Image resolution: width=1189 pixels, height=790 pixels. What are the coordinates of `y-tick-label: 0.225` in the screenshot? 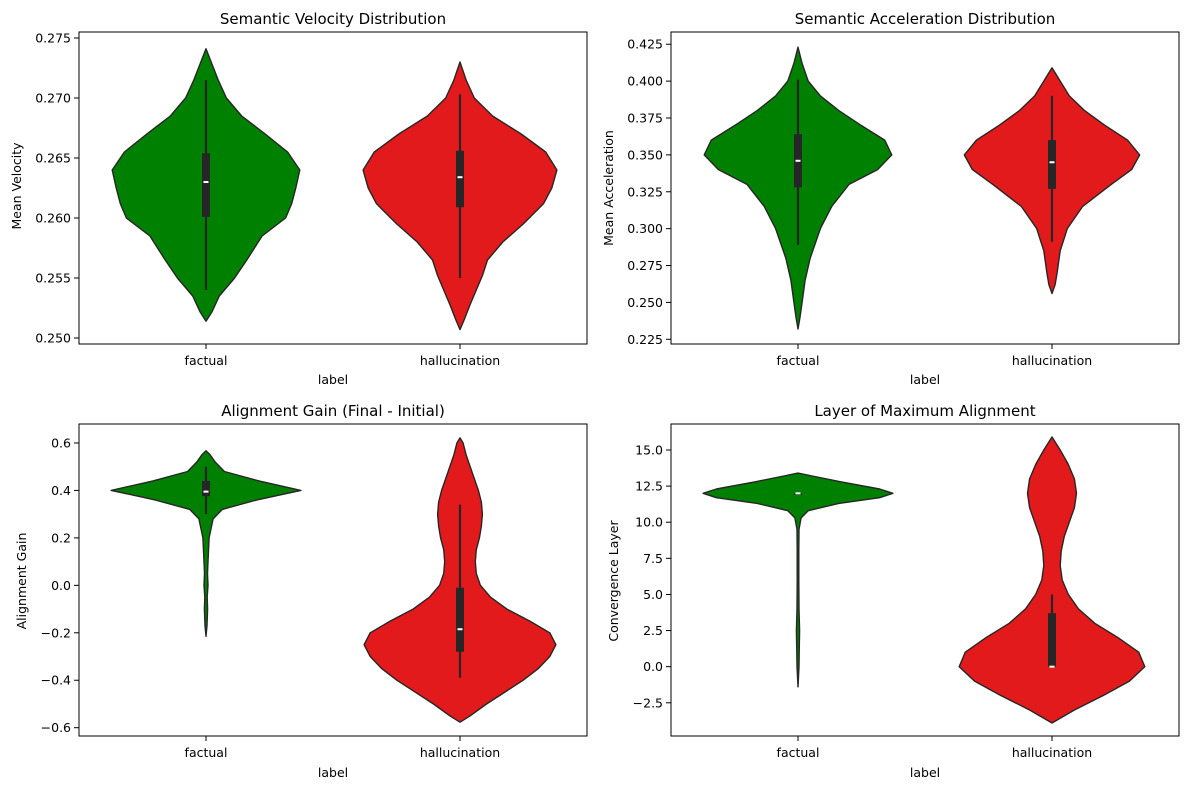 It's located at (645, 339).